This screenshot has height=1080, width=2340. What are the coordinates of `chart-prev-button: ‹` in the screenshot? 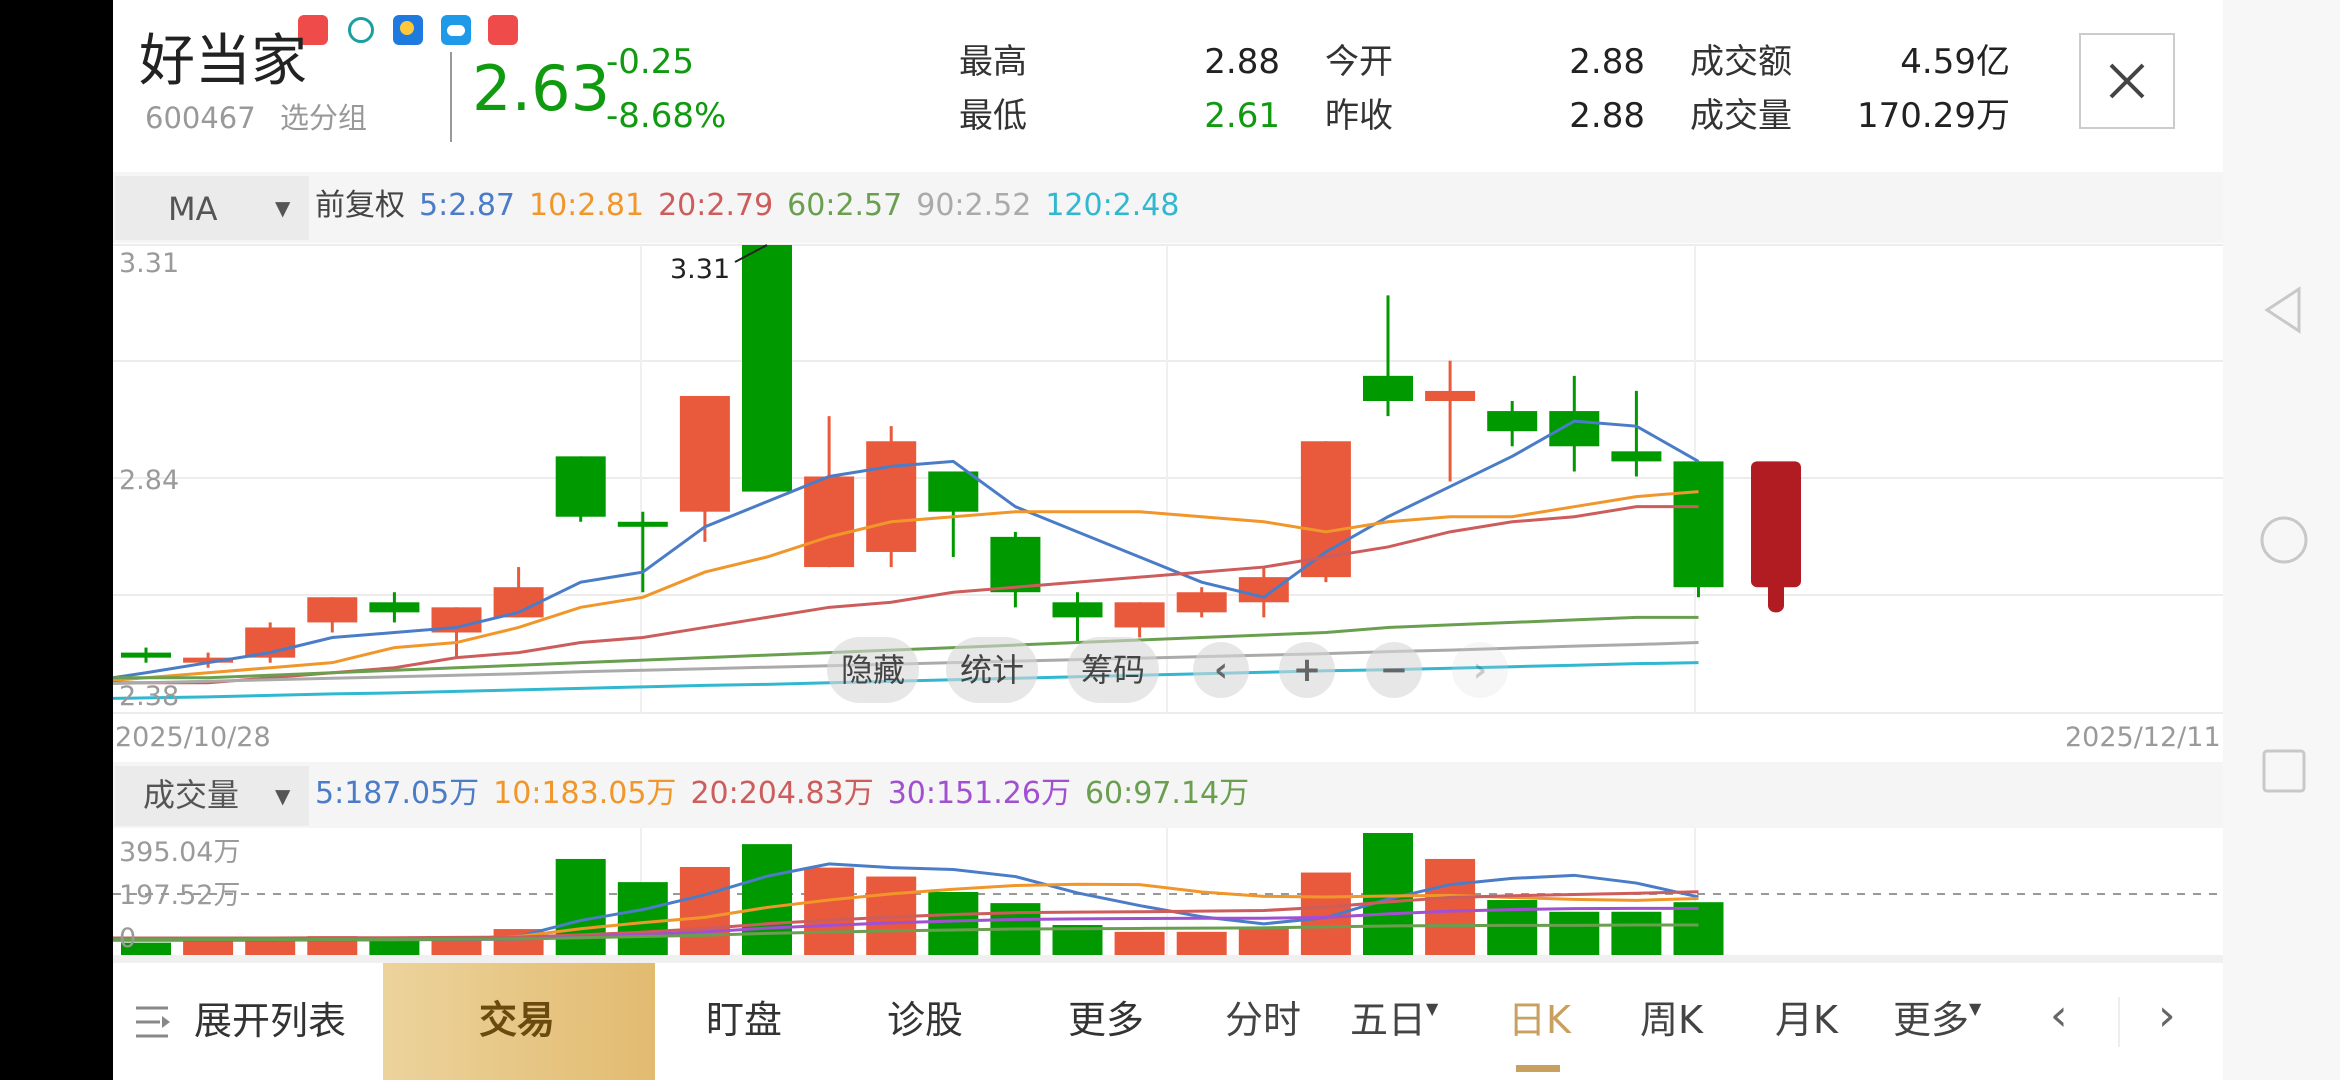 It's located at (1221, 670).